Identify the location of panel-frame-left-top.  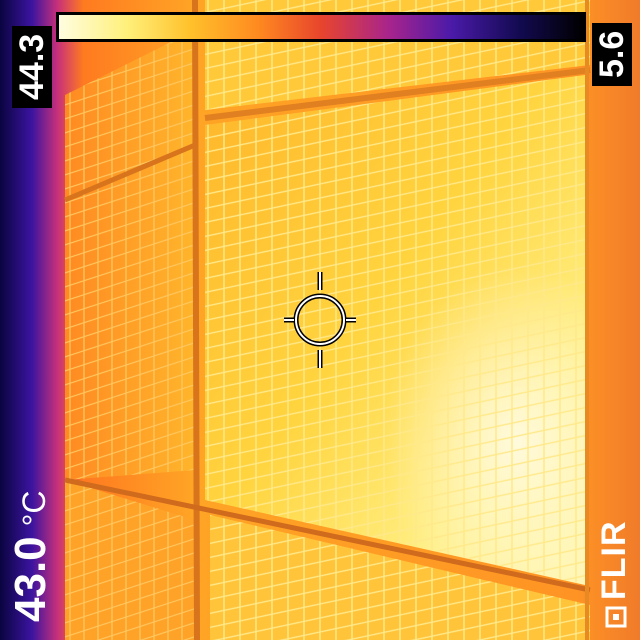
(130, 172).